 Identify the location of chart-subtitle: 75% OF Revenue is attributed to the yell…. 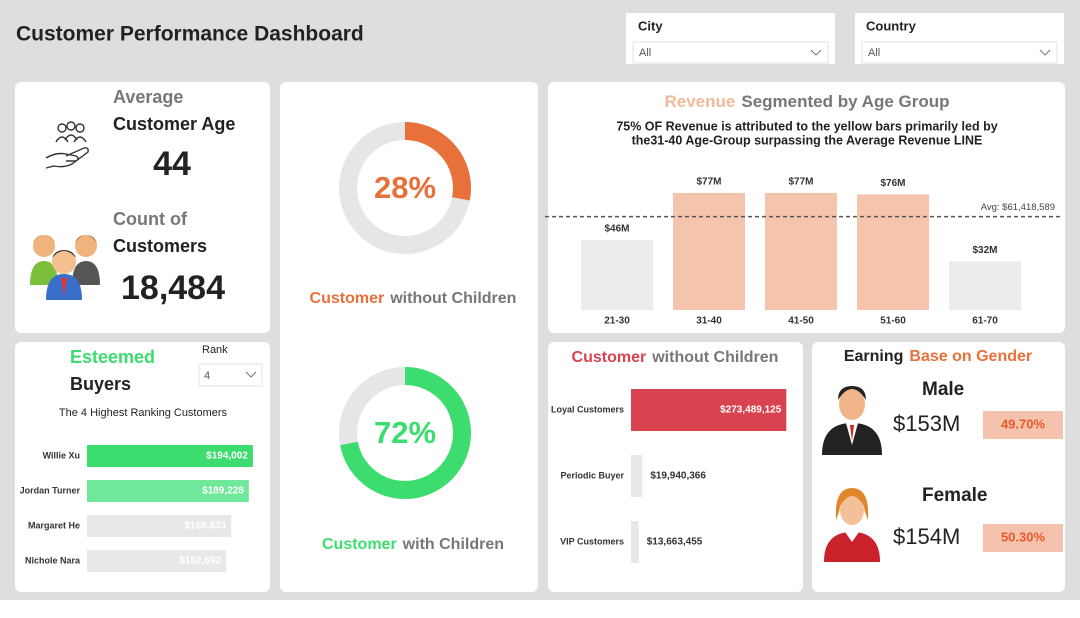
(806, 126).